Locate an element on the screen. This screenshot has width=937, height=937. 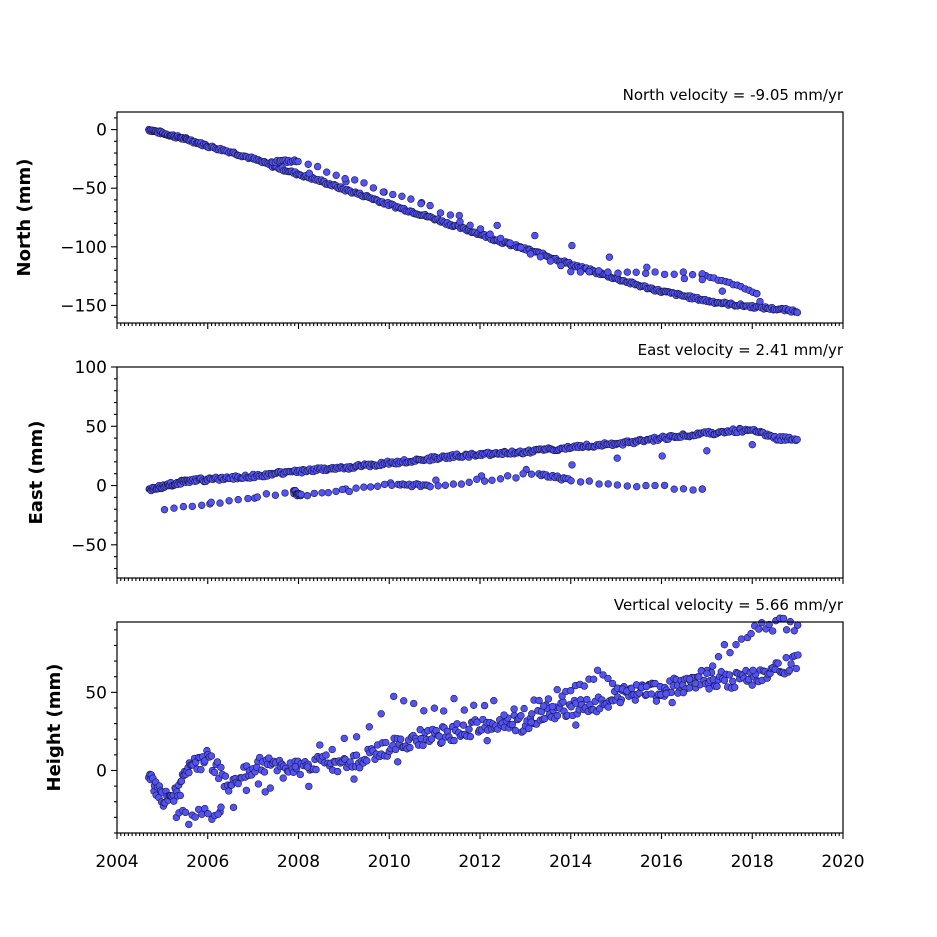
panel-title: North velocity = -9.05 mm/yr is located at coordinates (733, 95).